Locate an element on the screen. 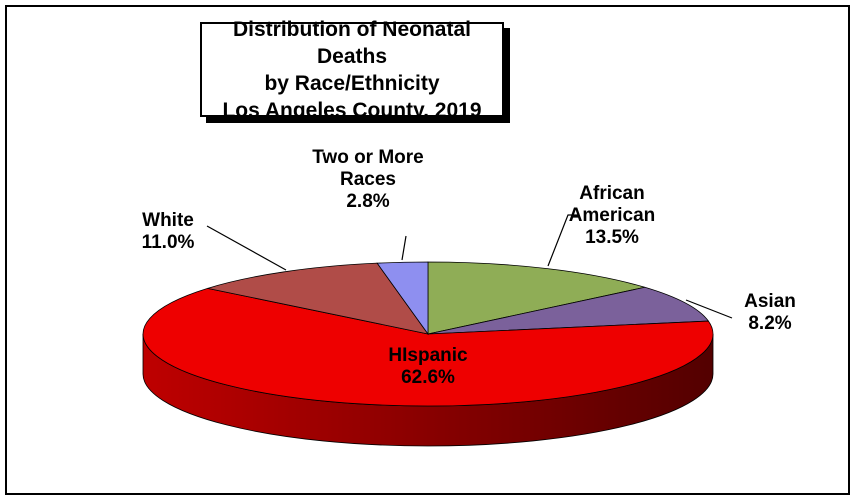  slice-name: HIspanic is located at coordinates (428, 355).